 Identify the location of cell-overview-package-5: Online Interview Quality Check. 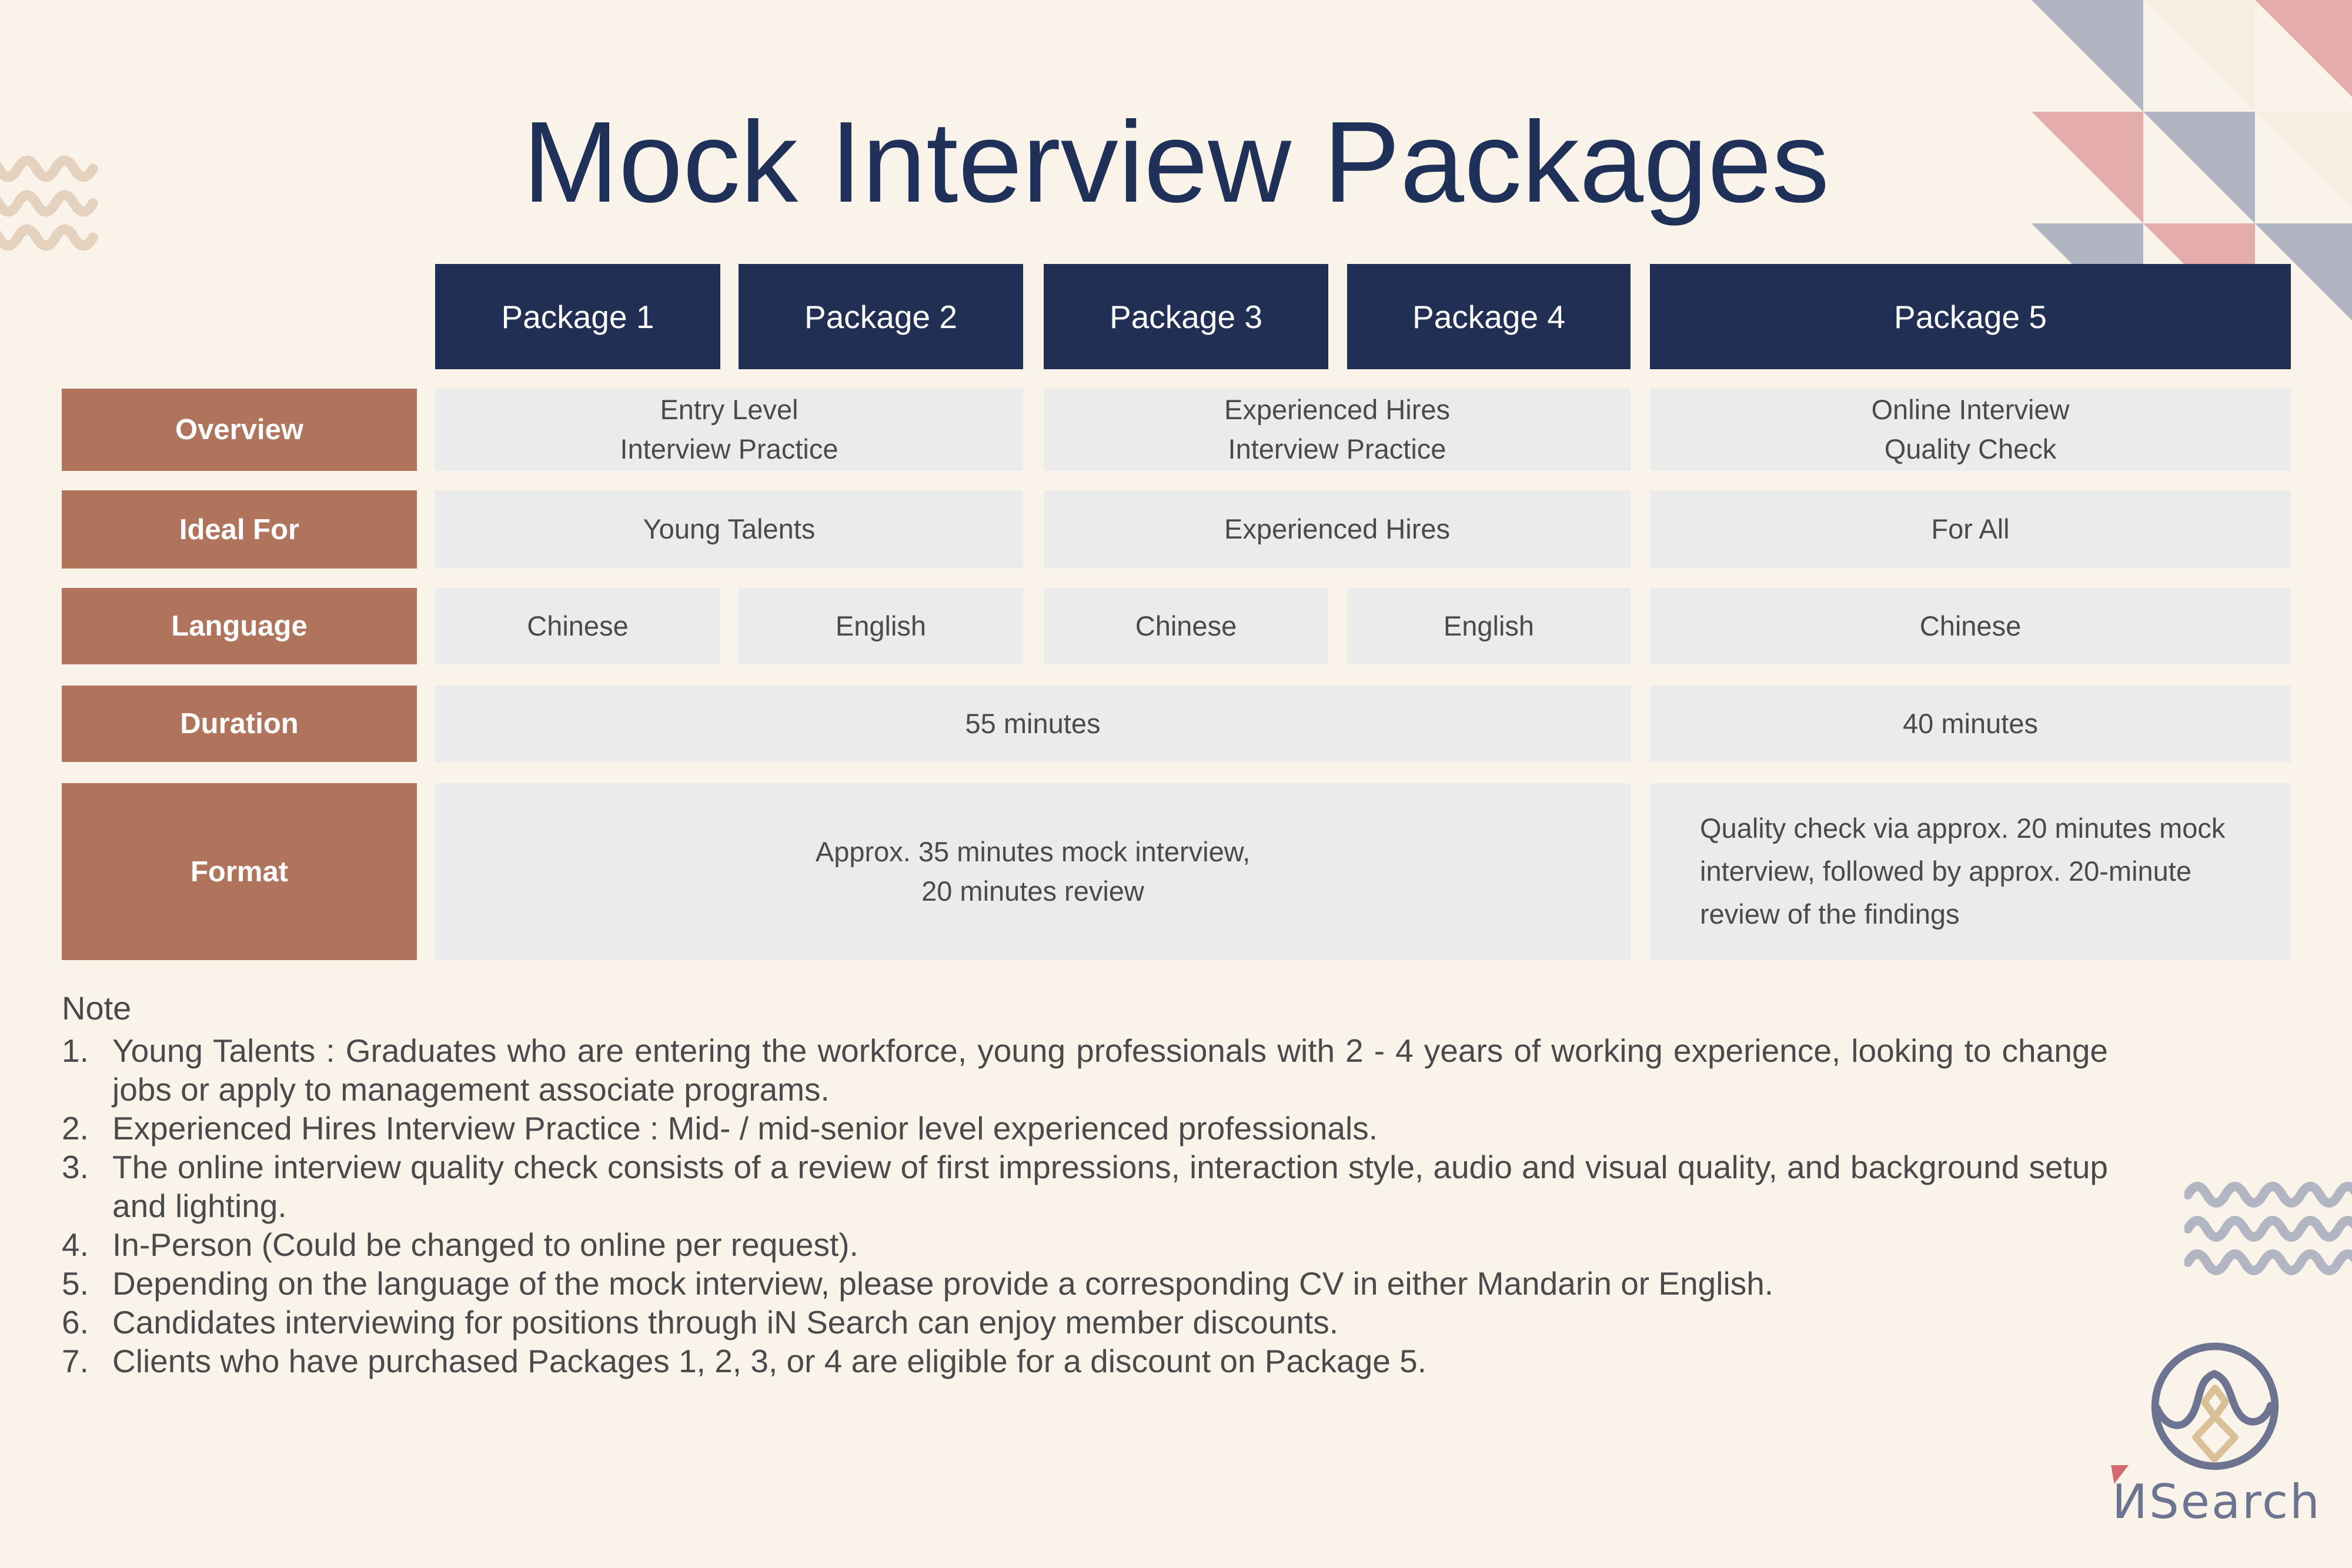
(1970, 430).